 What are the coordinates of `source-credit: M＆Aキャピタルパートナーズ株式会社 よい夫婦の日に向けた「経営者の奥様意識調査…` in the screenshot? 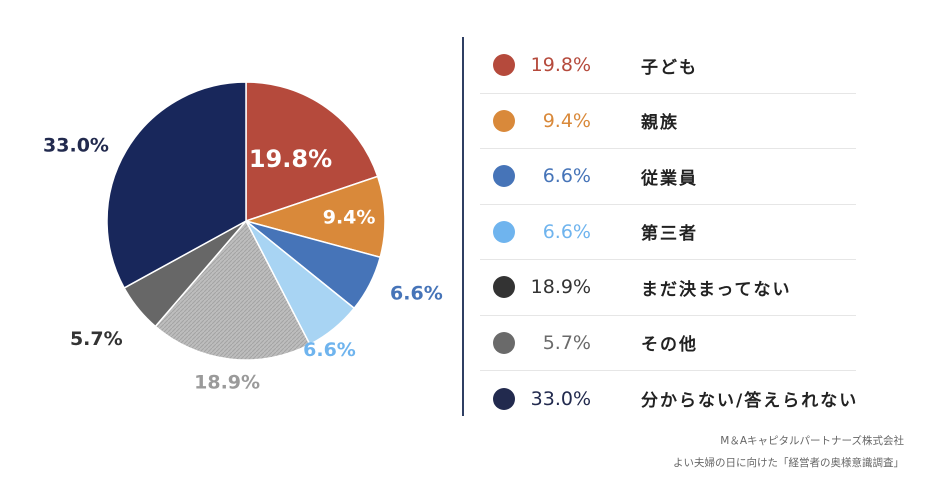 It's located at (788, 452).